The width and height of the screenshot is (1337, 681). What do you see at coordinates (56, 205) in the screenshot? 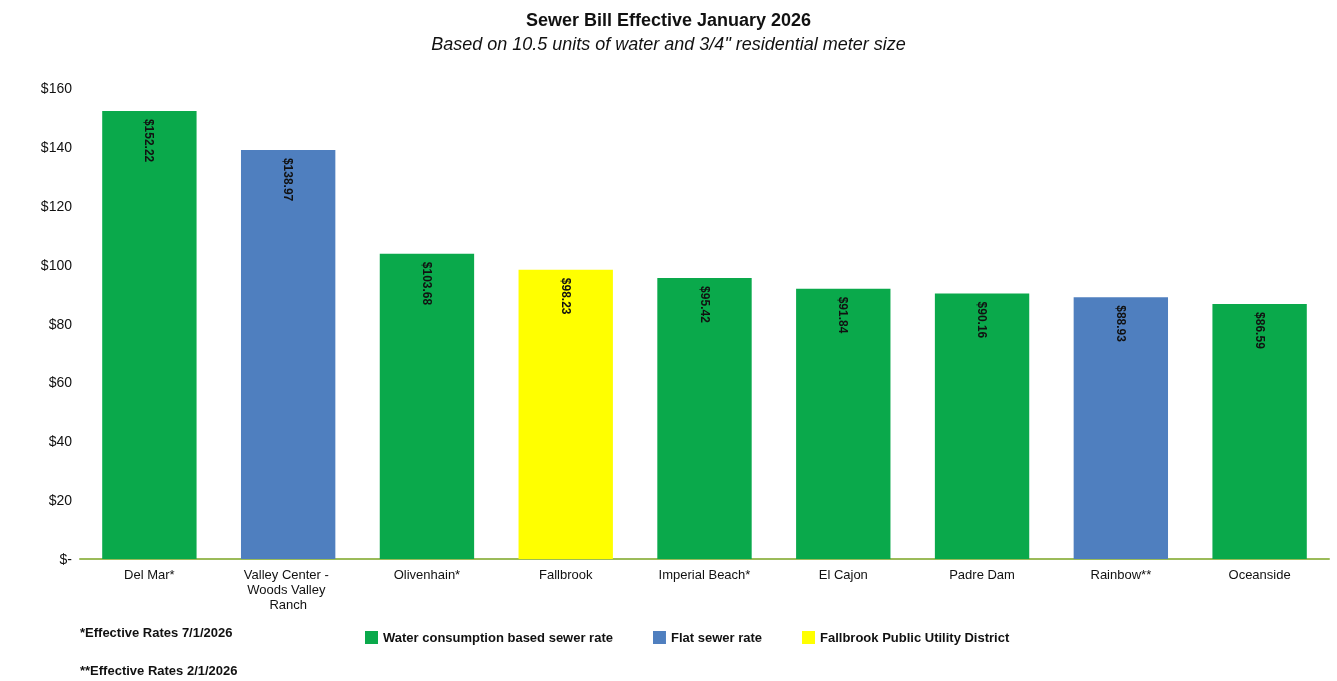
I see `y-tick-label: $120` at bounding box center [56, 205].